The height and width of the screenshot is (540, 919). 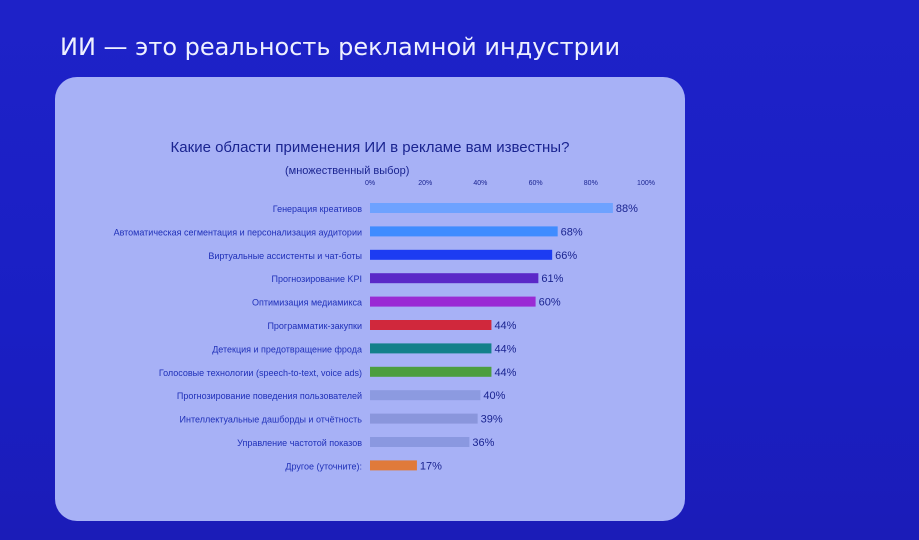 I want to click on data-label: 88%, so click(x=627, y=209).